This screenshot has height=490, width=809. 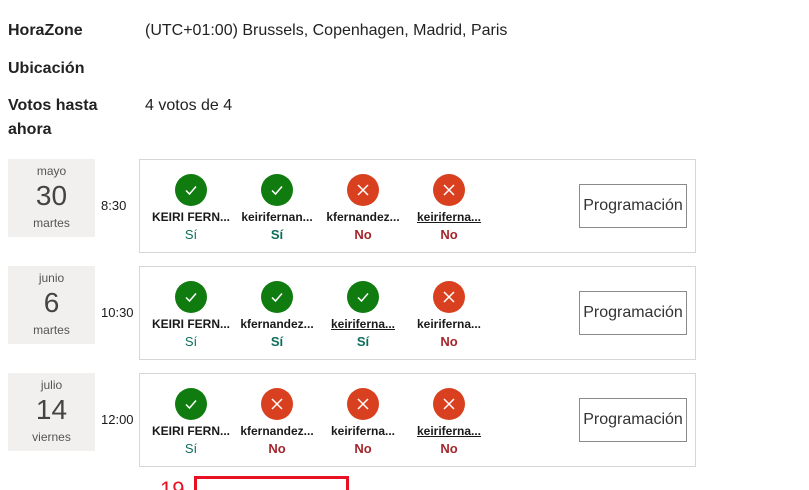 I want to click on date-day: 14, so click(x=51, y=409).